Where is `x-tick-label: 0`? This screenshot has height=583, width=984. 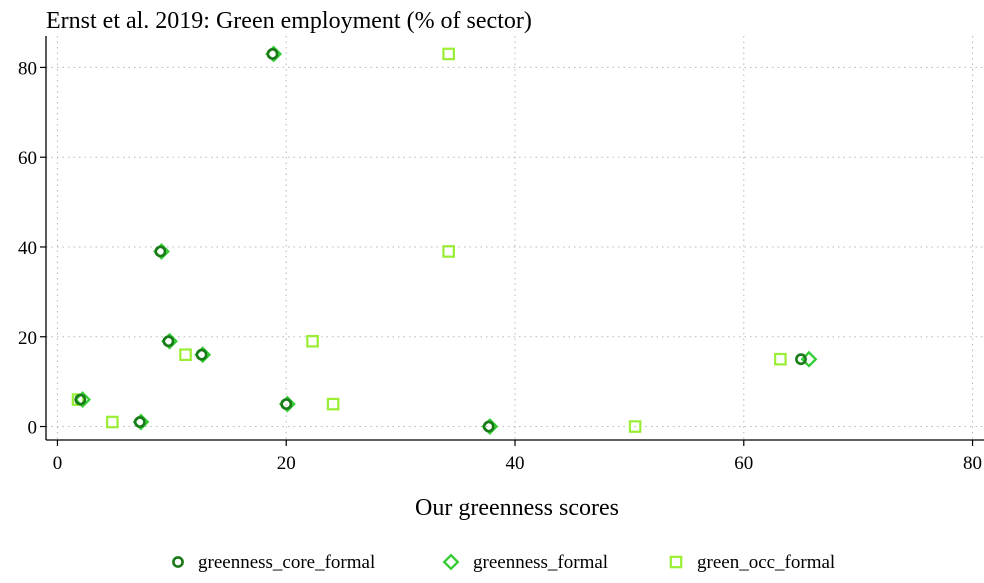 x-tick-label: 0 is located at coordinates (58, 463).